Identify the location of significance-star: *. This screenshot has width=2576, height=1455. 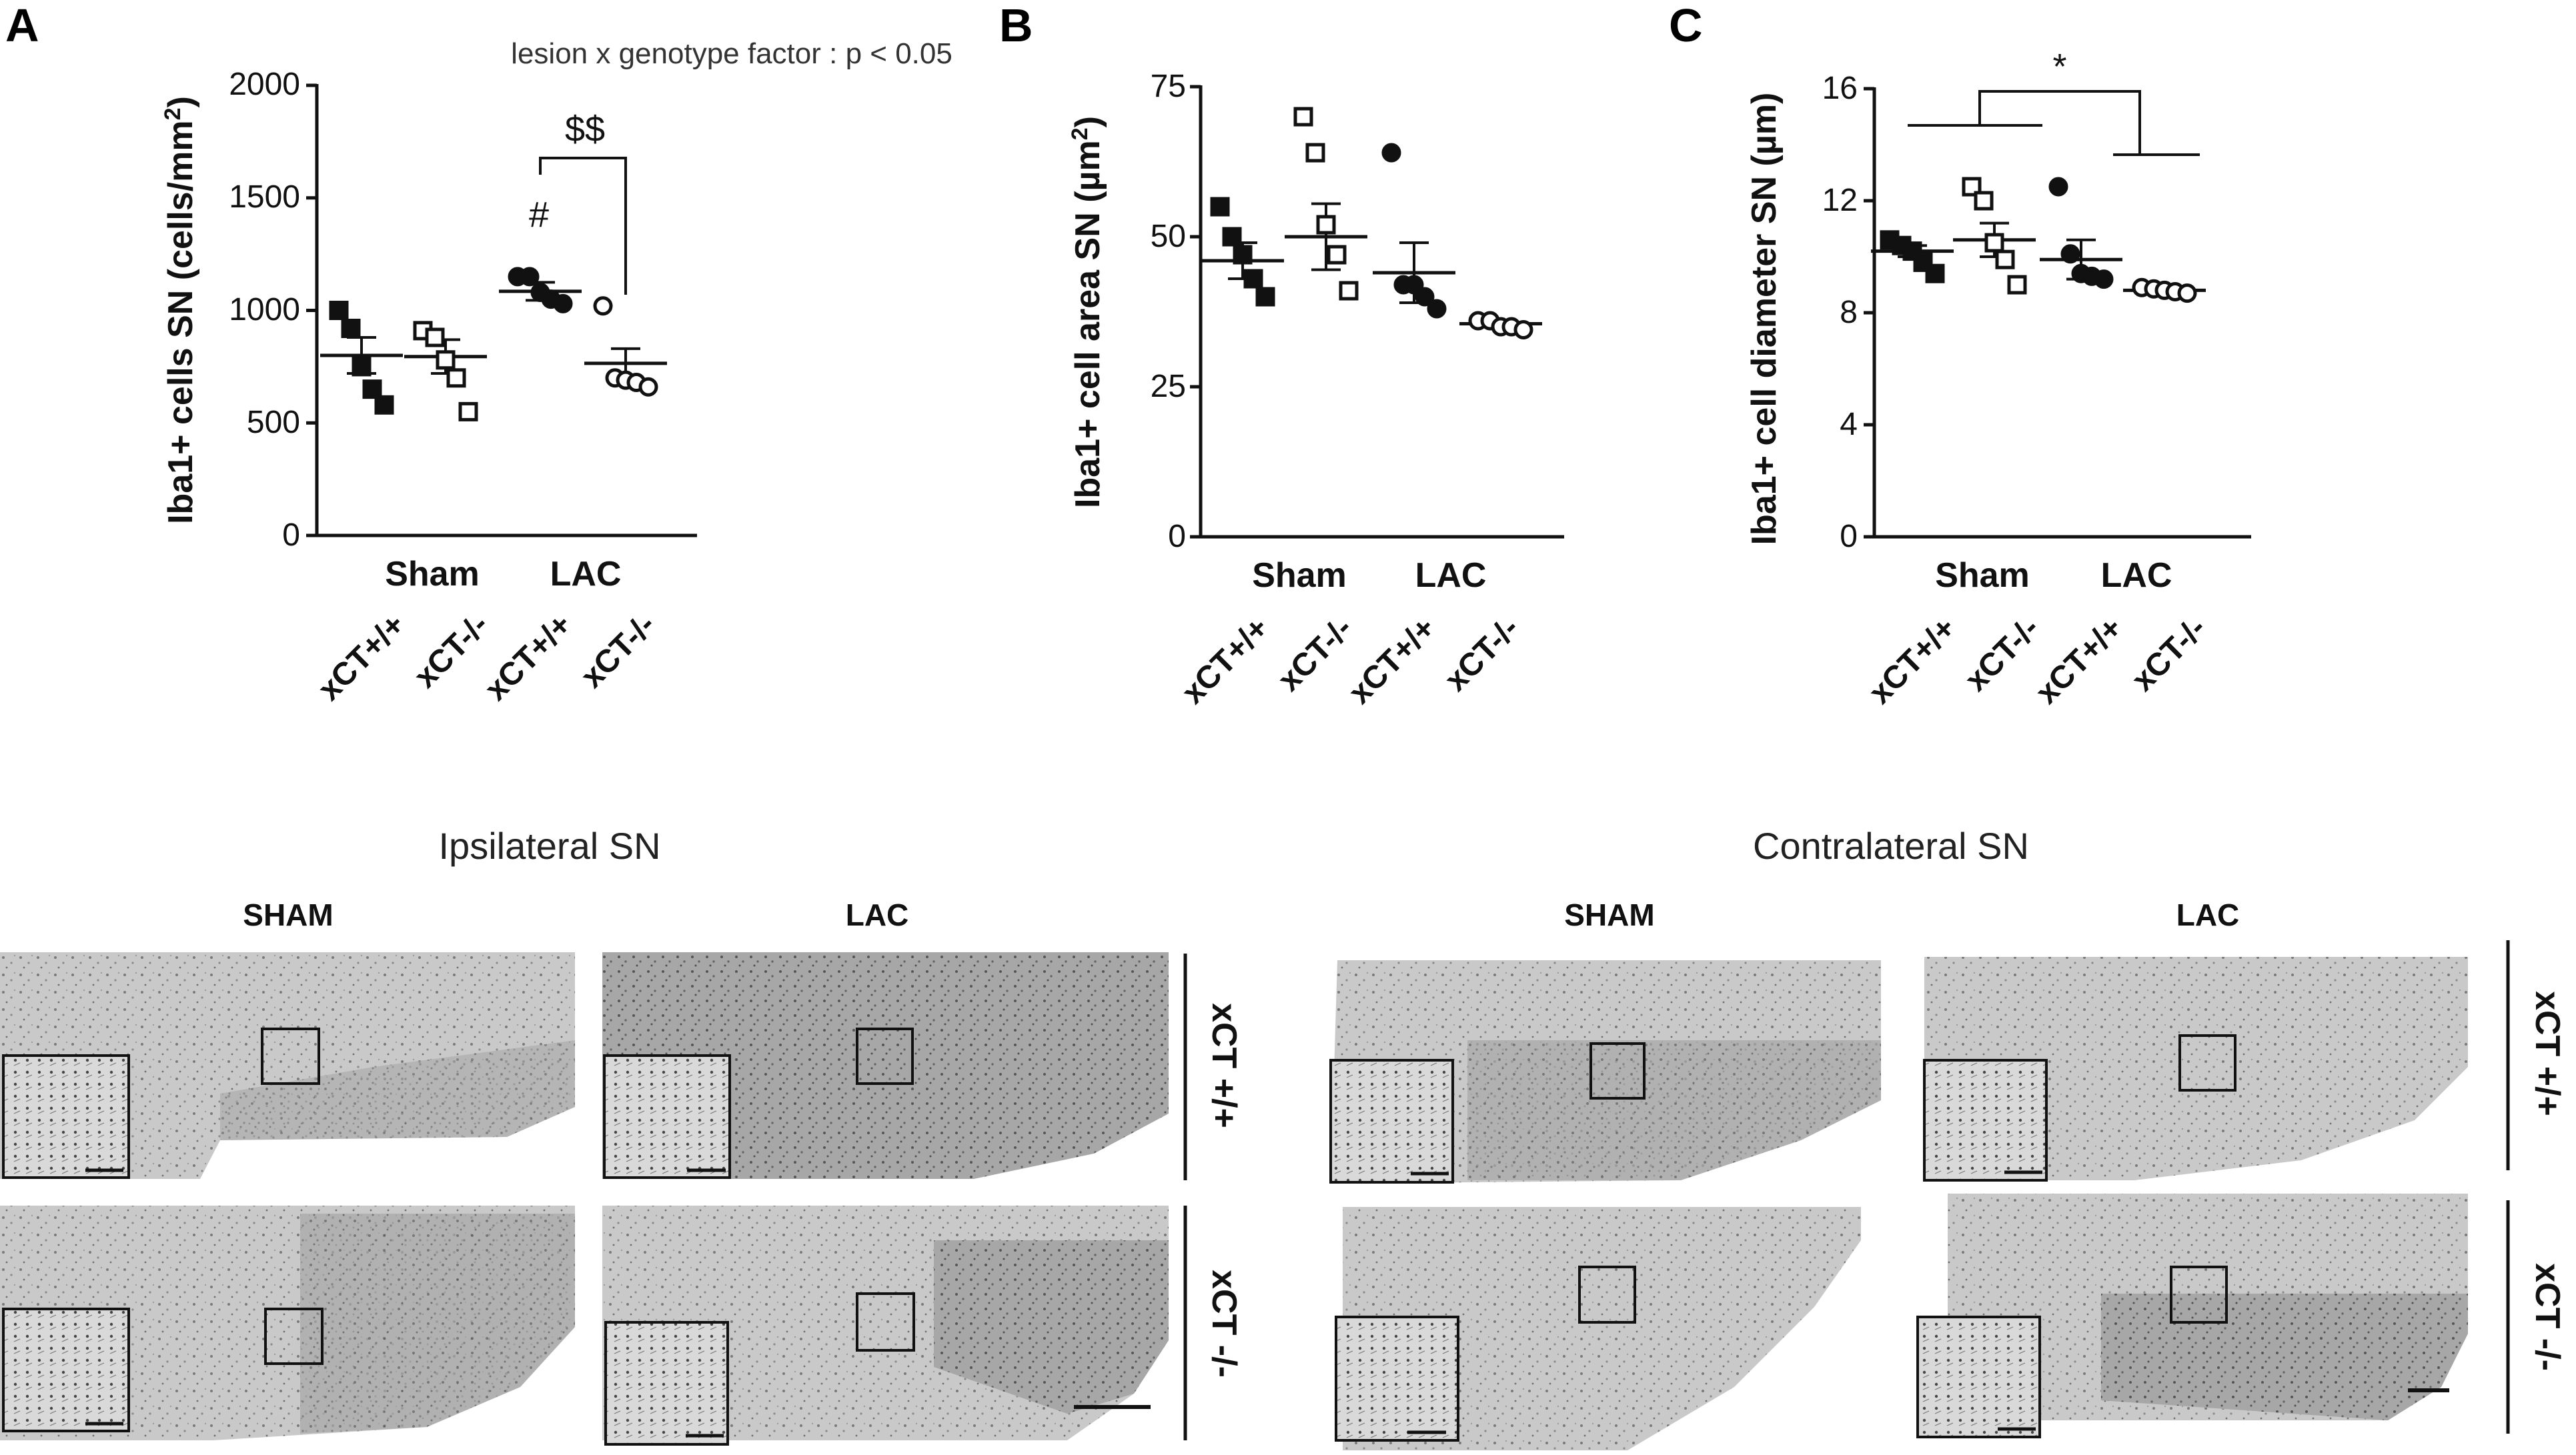
(2059, 67).